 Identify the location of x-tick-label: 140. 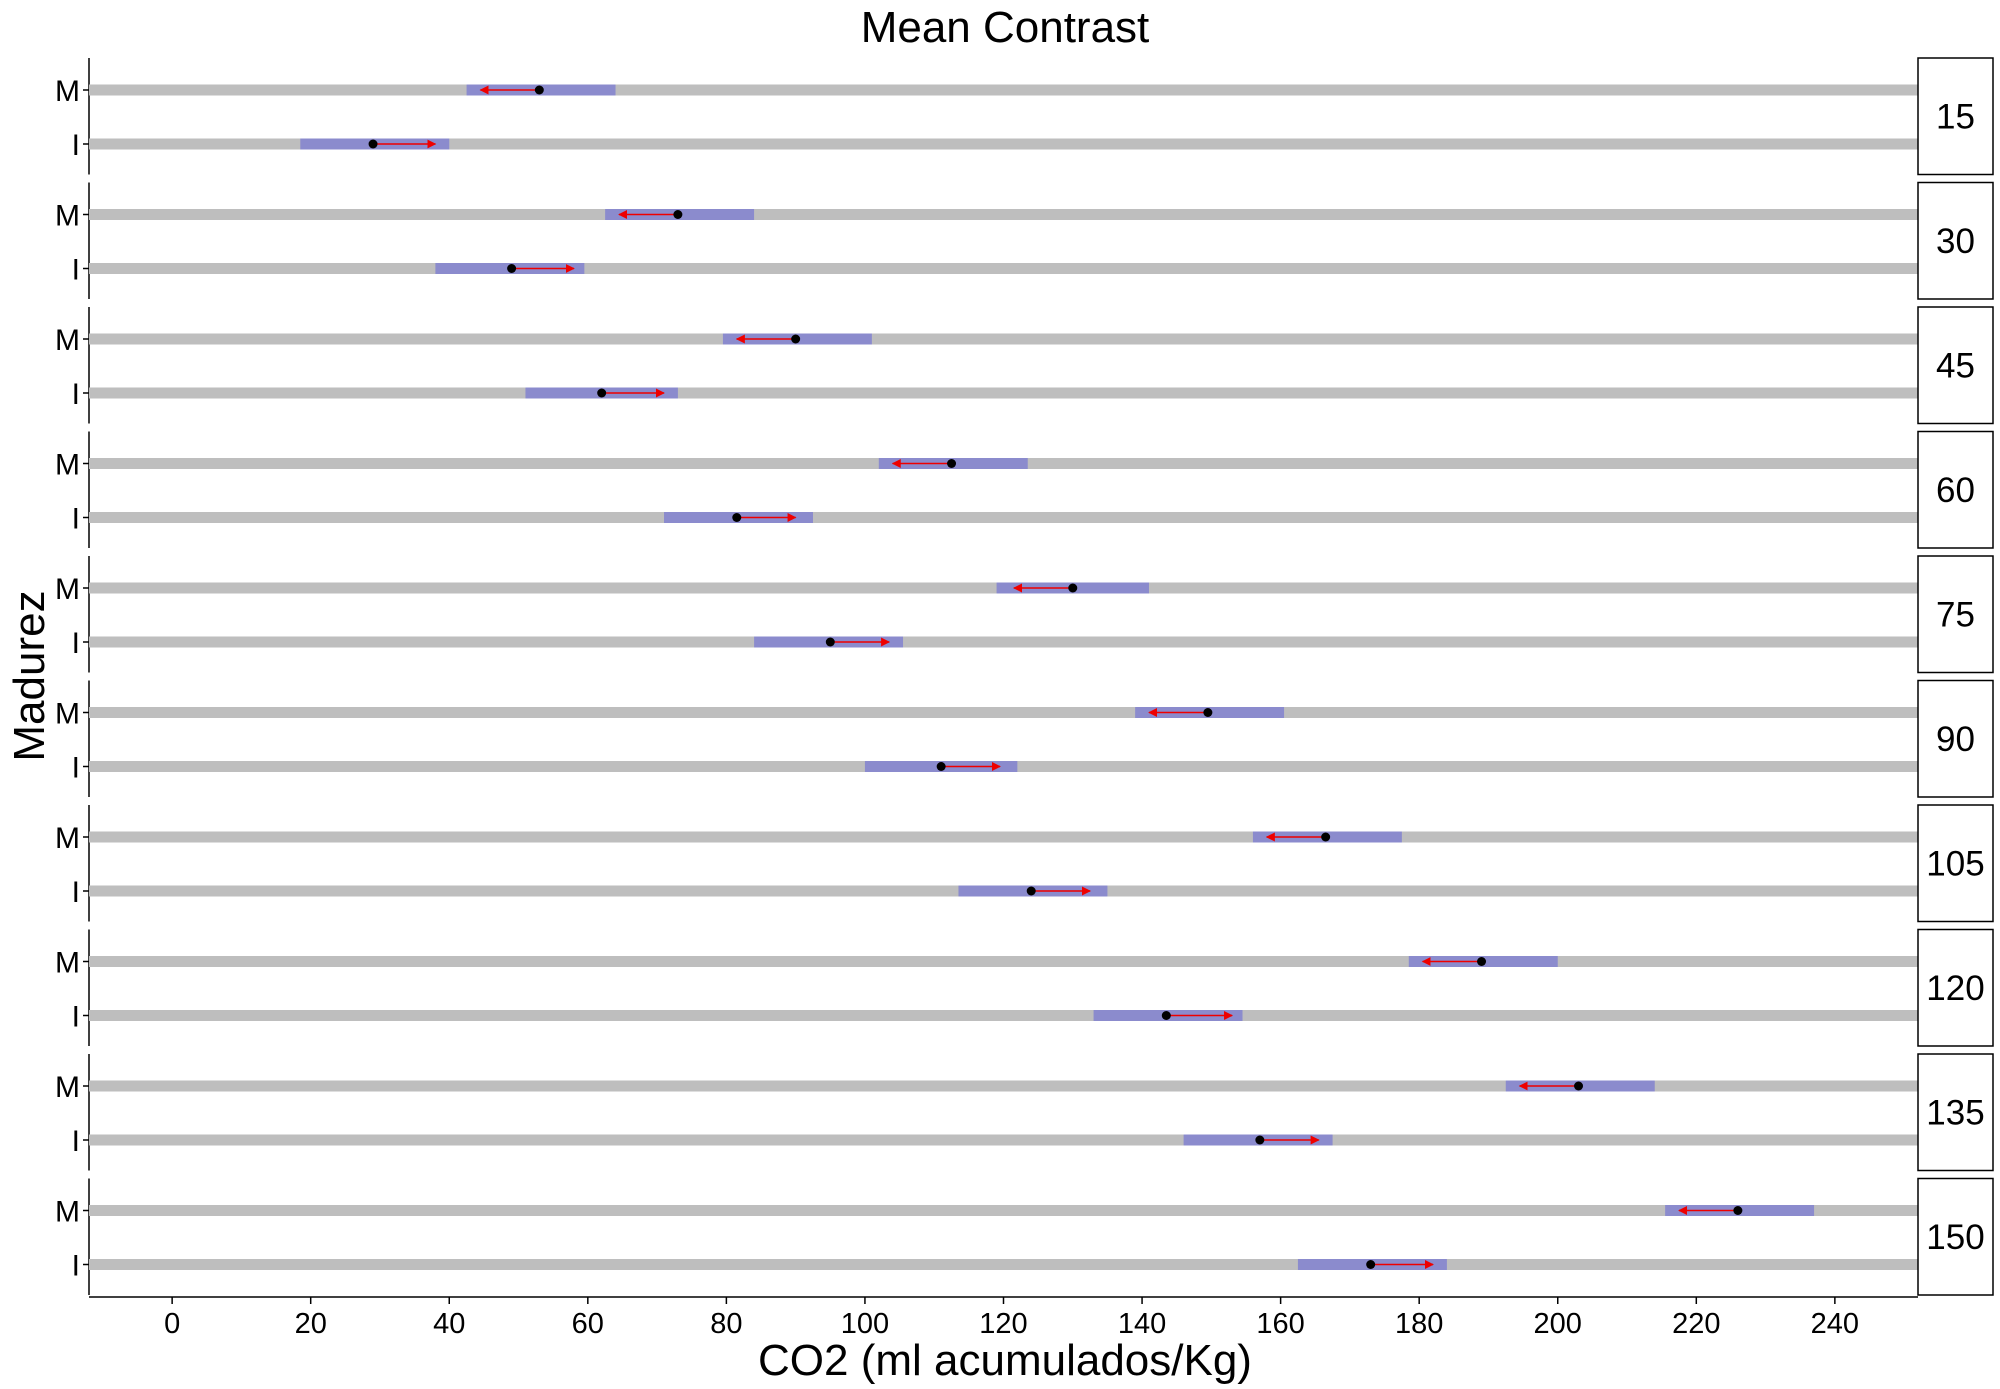
(1142, 1324).